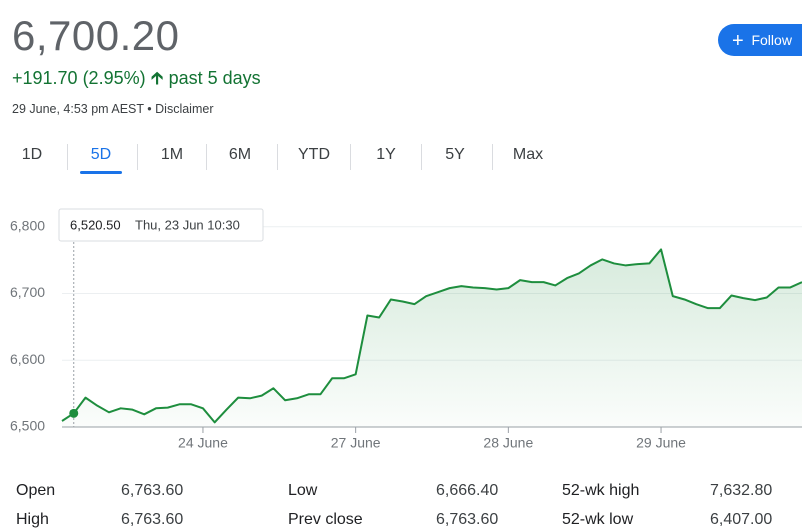 This screenshot has width=802, height=530. I want to click on price-change: +191.70 (2.95%) 🡱 past 5 days, so click(136, 81).